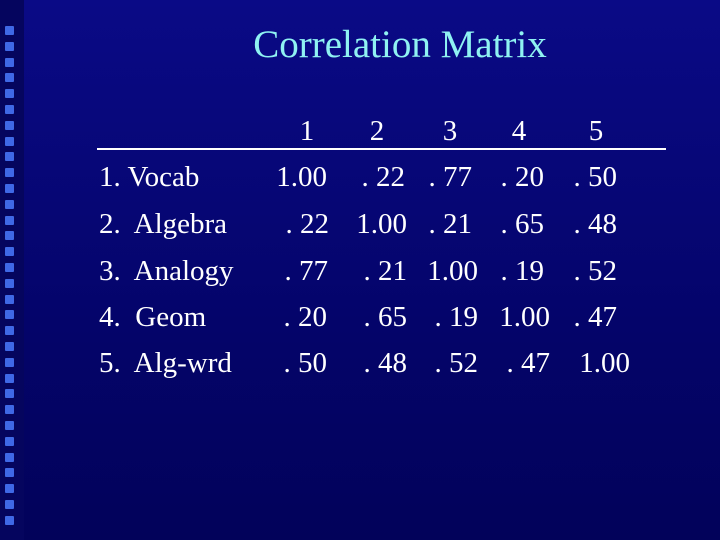  Describe the element at coordinates (377, 131) in the screenshot. I see `column-header: 2` at that location.